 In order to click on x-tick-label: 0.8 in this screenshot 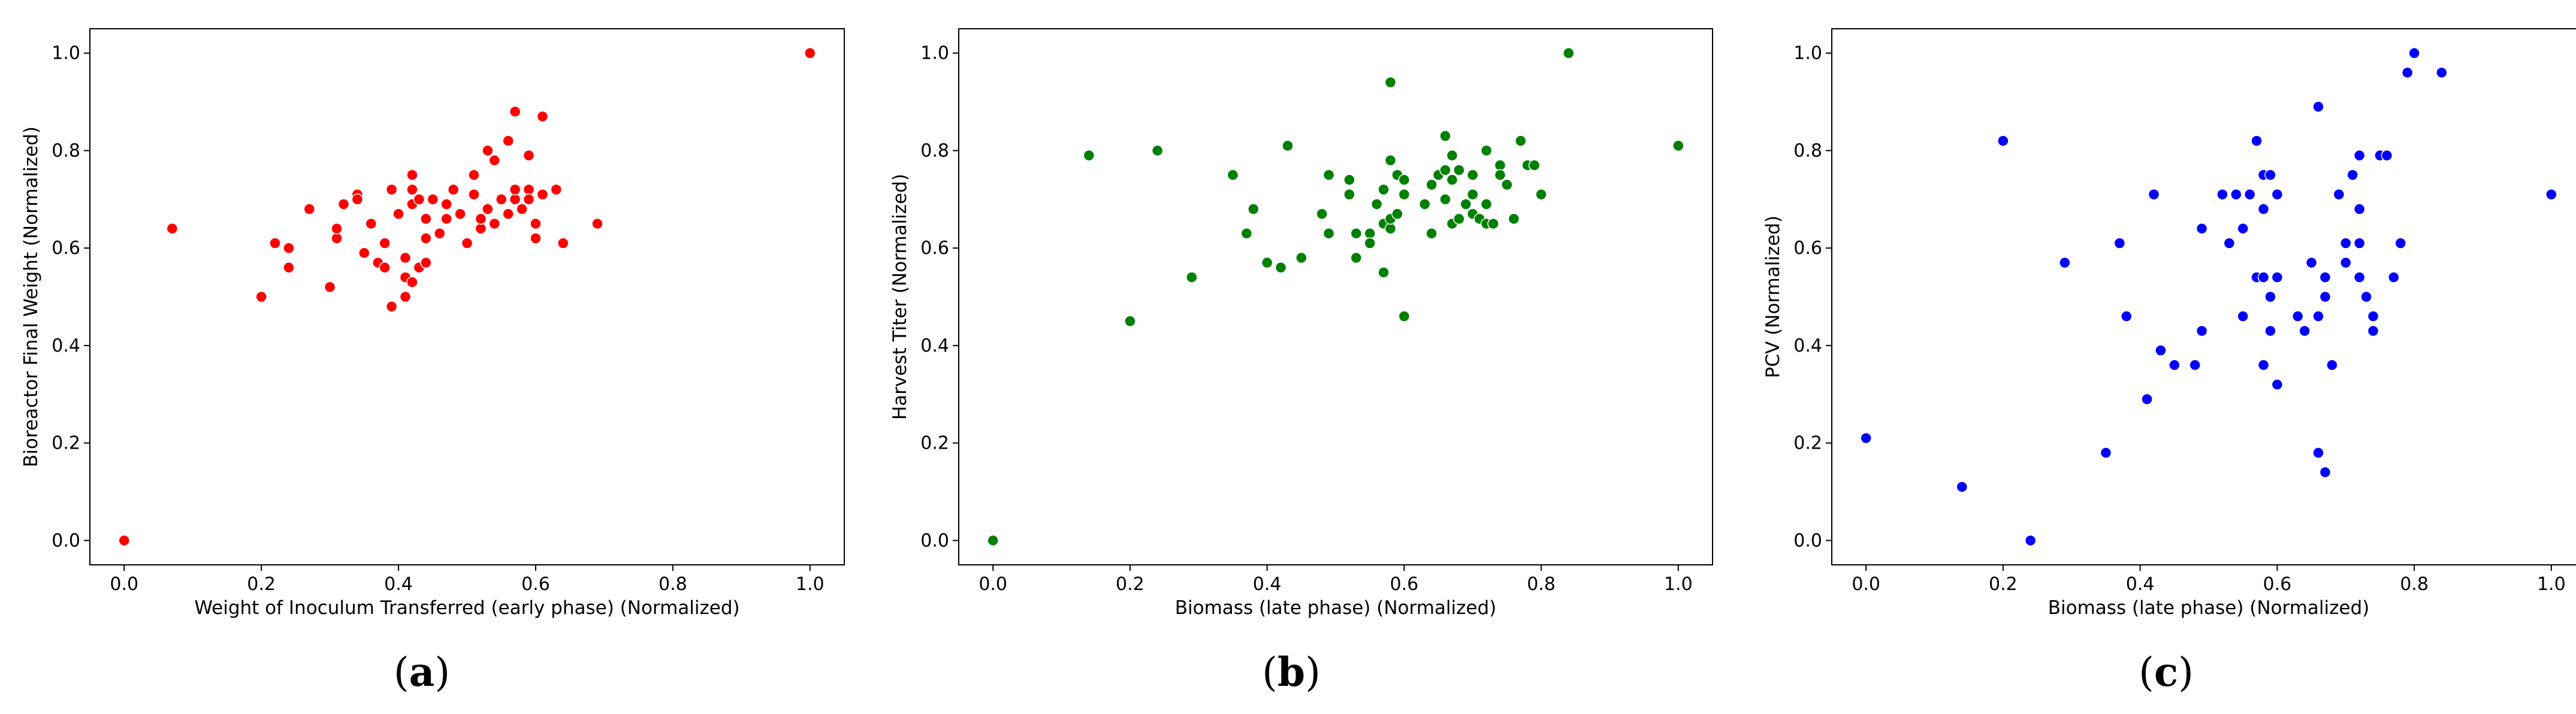, I will do `click(2415, 585)`.